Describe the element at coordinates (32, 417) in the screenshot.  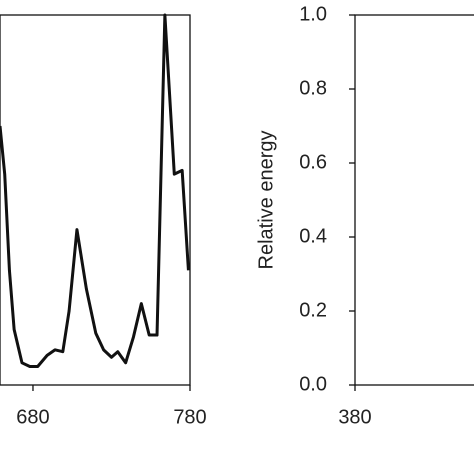
I see `x-tick-label: 680` at that location.